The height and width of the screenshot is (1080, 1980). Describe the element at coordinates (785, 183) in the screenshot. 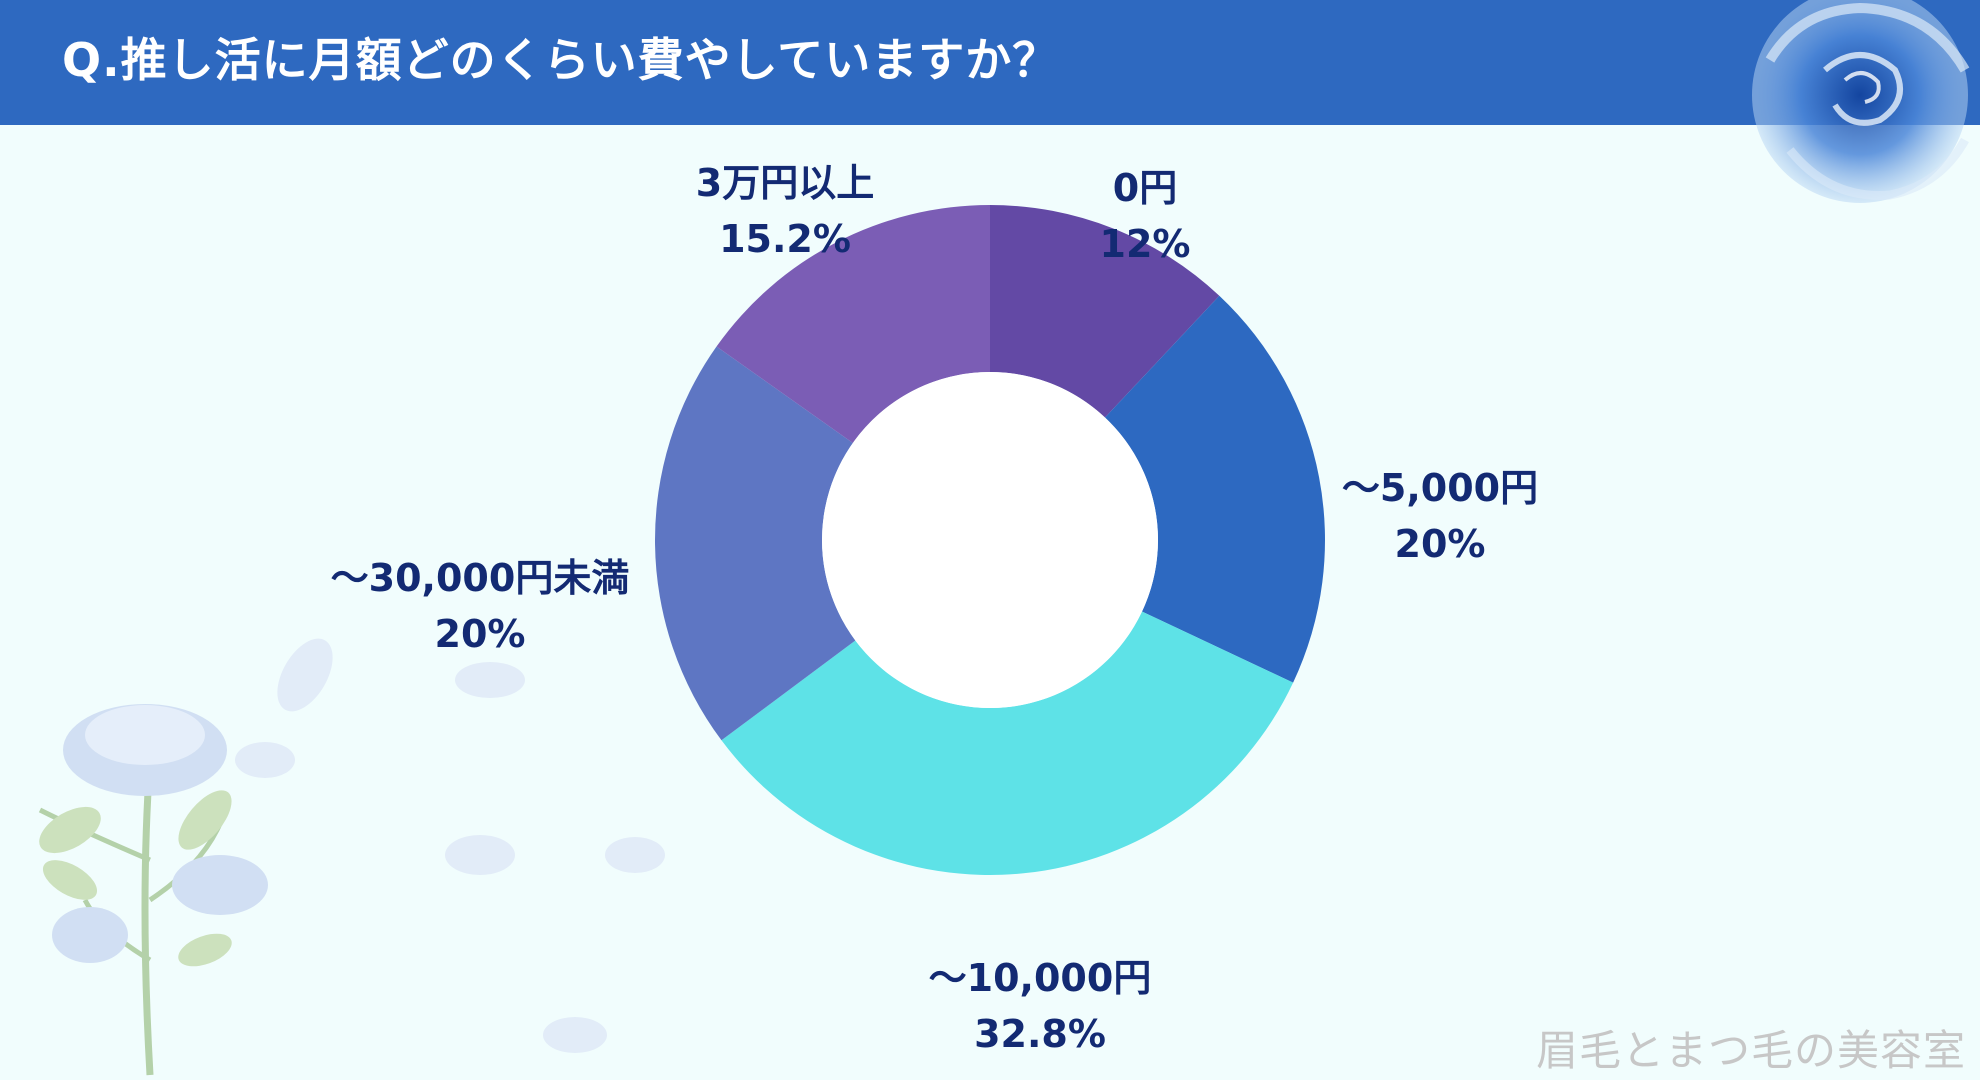

I see `slice-category-label: 3万円以上` at that location.